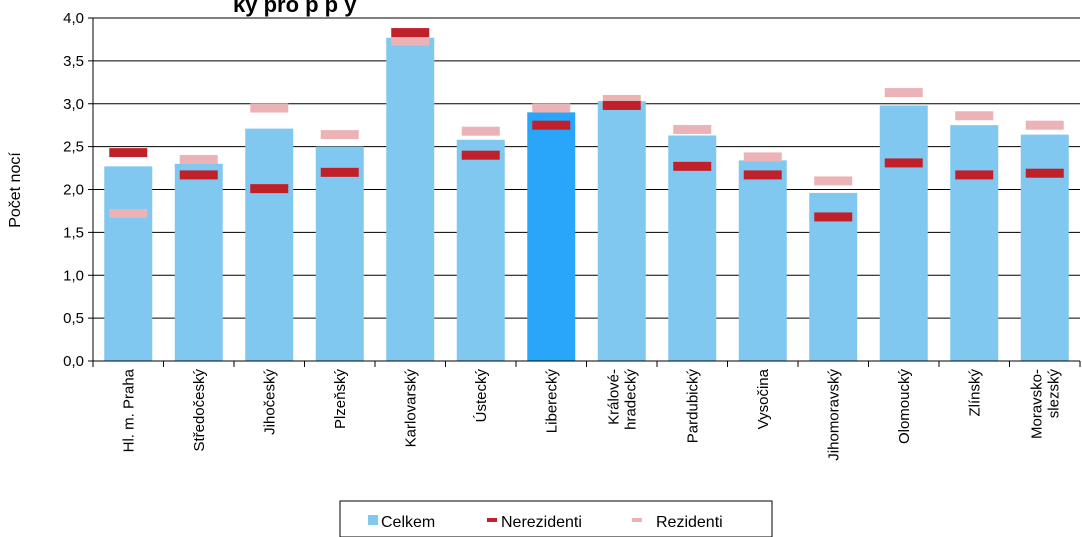 The image size is (1082, 537). I want to click on legend-frame, so click(556, 518).